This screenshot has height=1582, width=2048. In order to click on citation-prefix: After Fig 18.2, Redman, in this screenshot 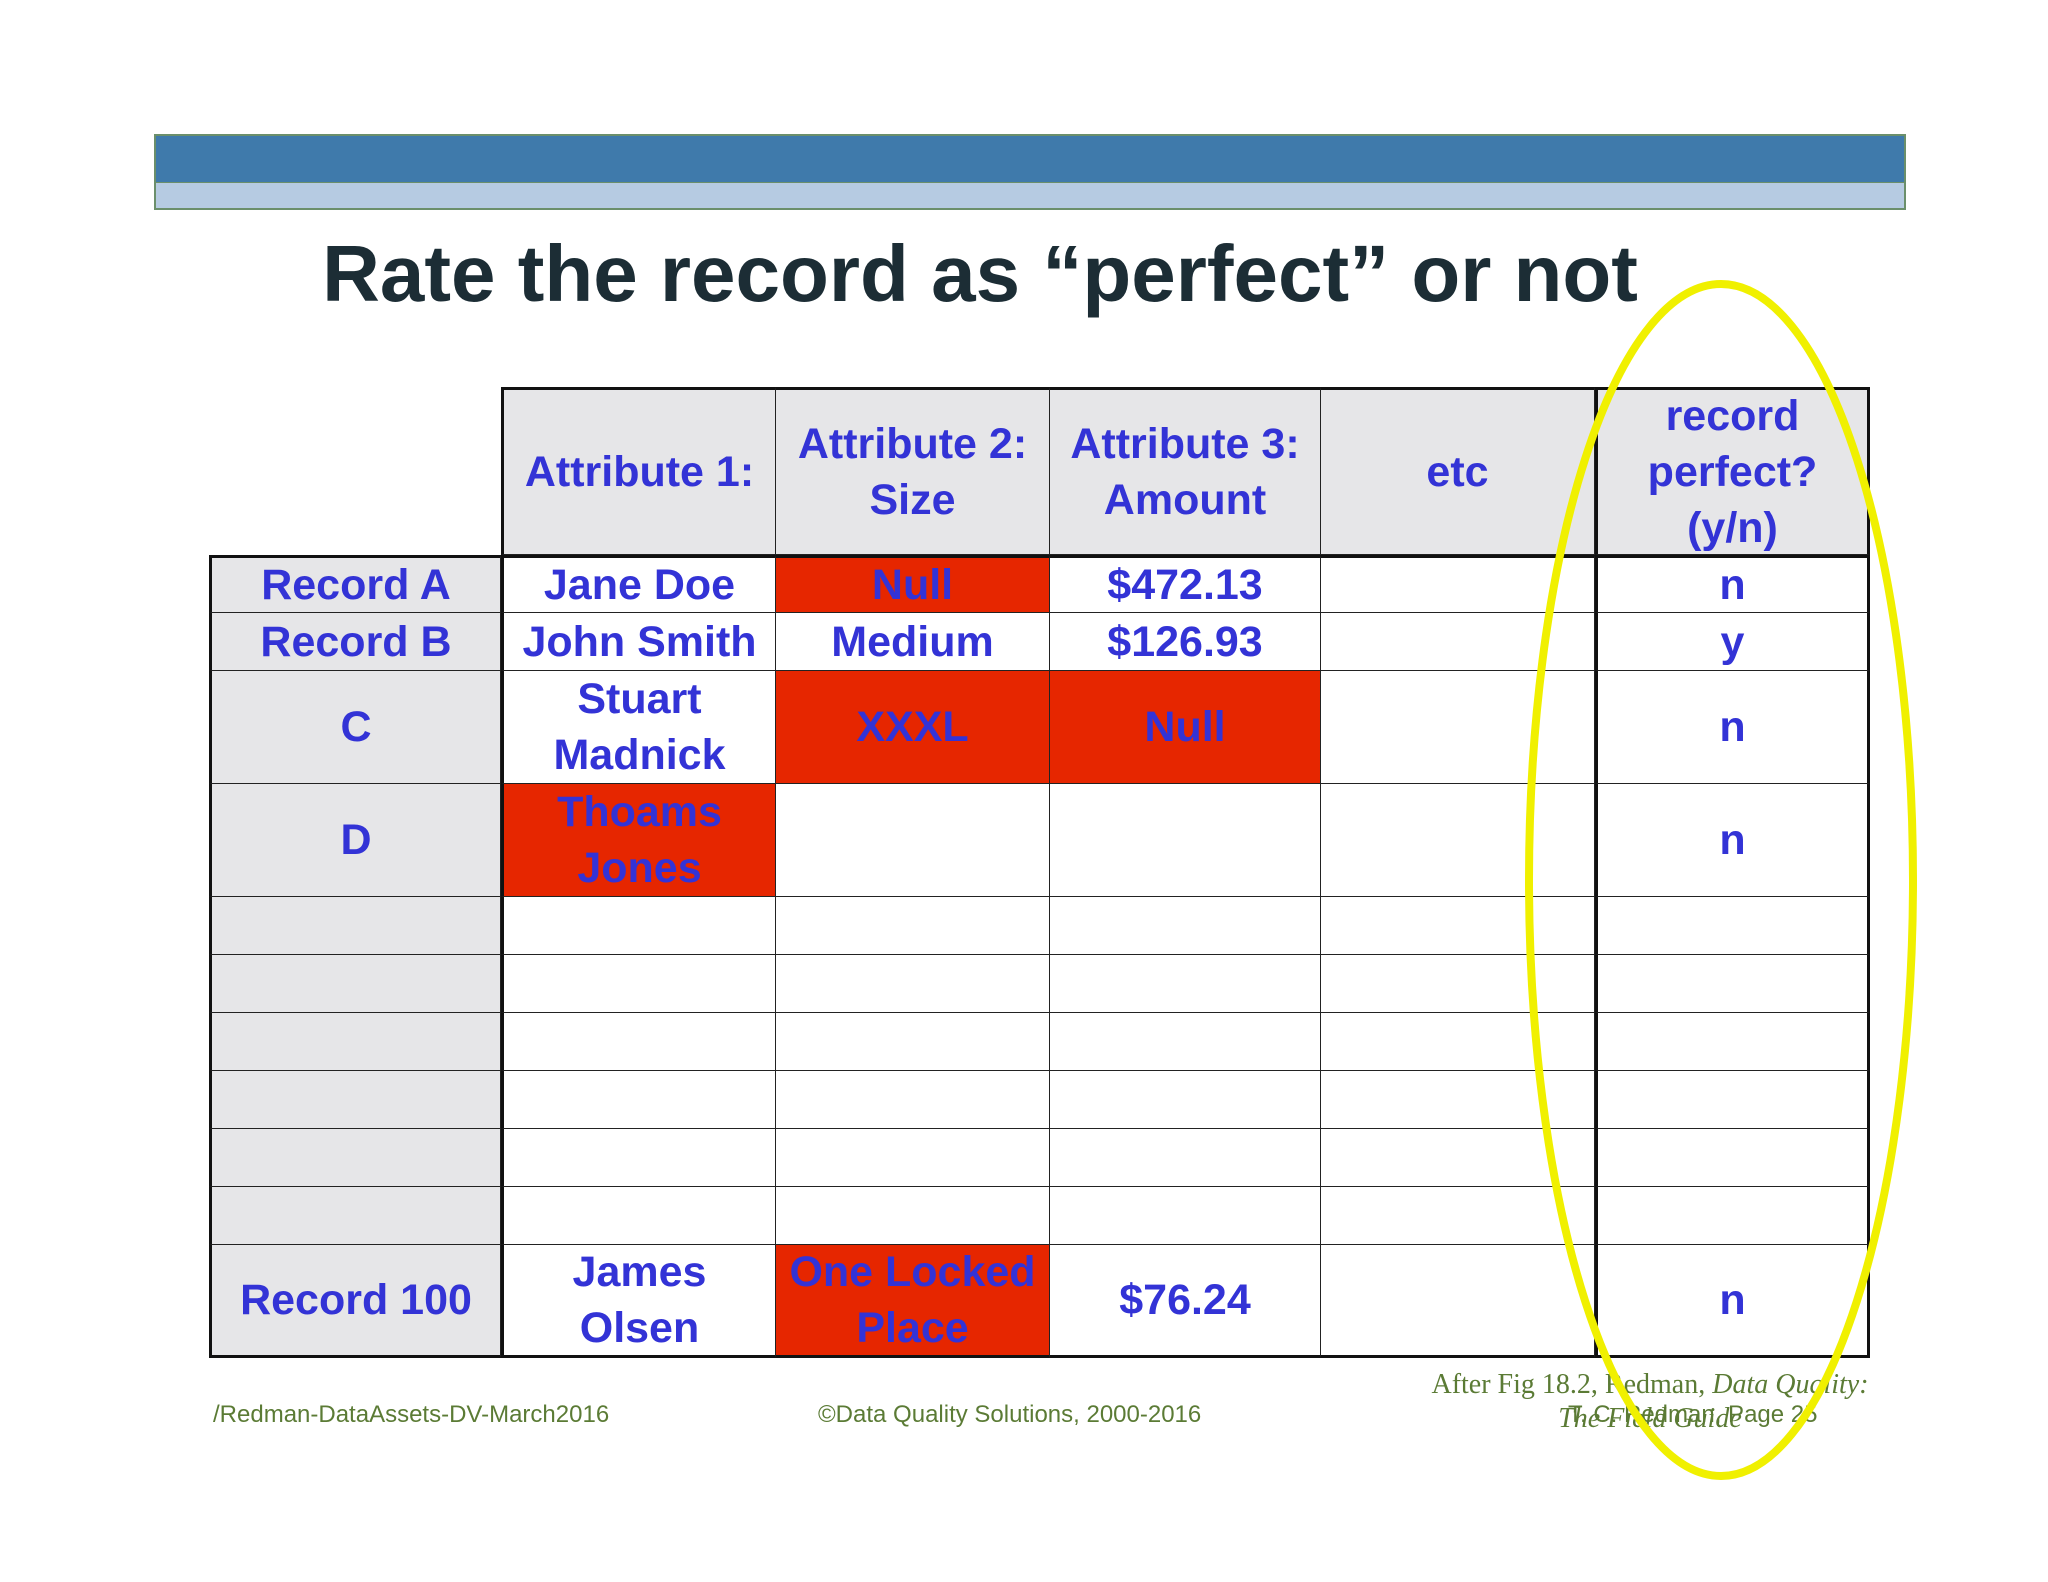, I will do `click(1572, 1384)`.